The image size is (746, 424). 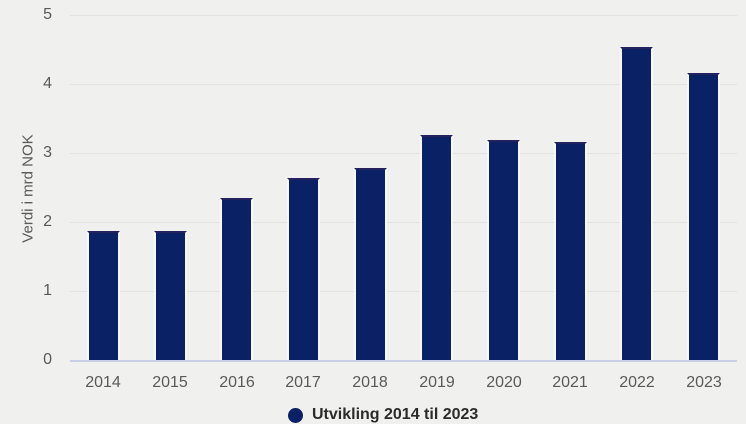 What do you see at coordinates (637, 382) in the screenshot?
I see `x-tick-label-2022: 2022` at bounding box center [637, 382].